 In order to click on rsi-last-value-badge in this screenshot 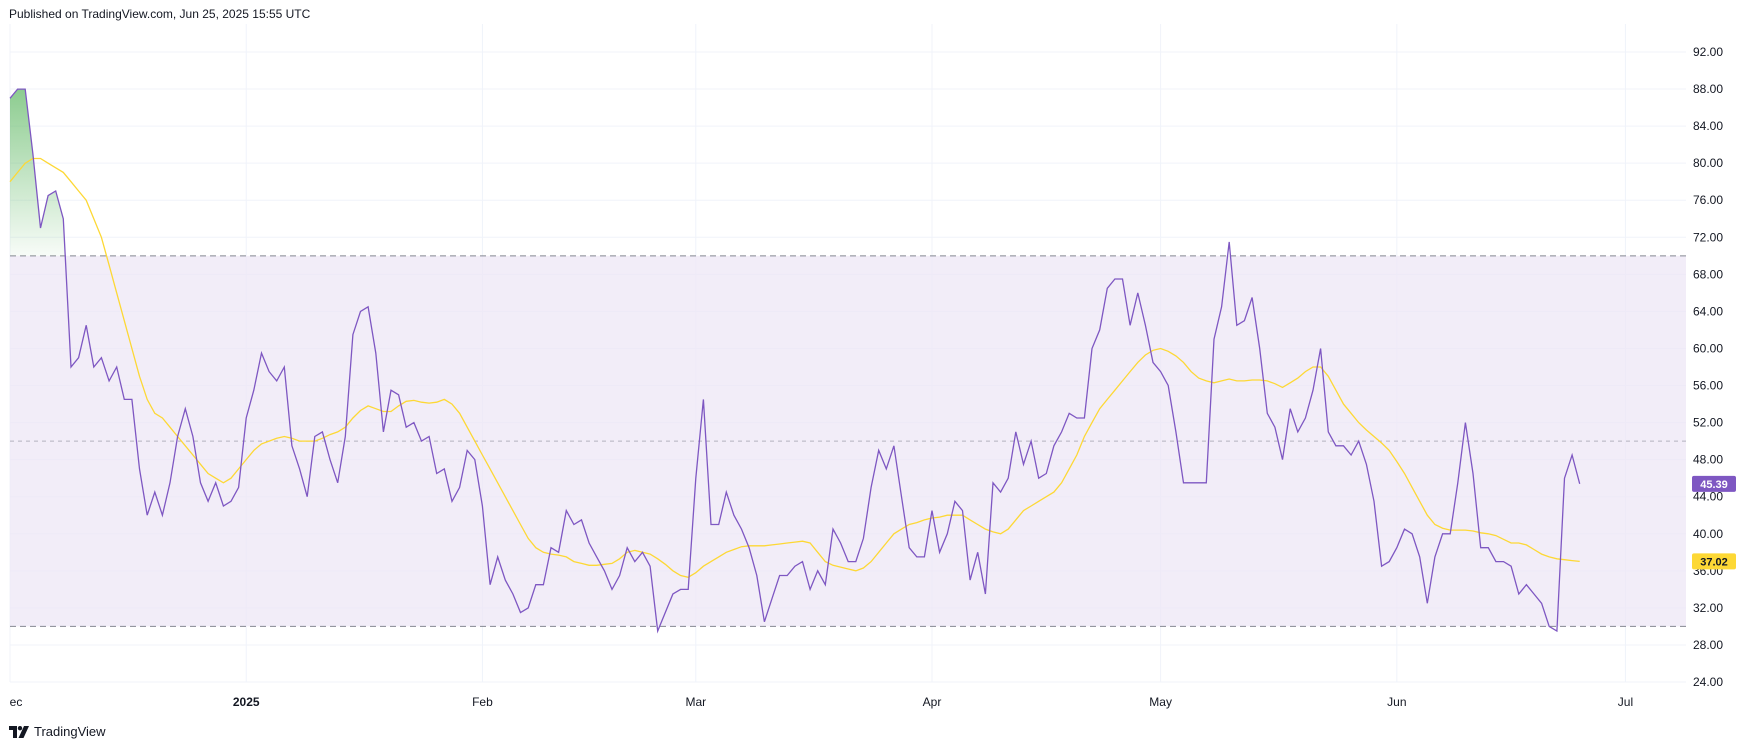, I will do `click(1714, 483)`.